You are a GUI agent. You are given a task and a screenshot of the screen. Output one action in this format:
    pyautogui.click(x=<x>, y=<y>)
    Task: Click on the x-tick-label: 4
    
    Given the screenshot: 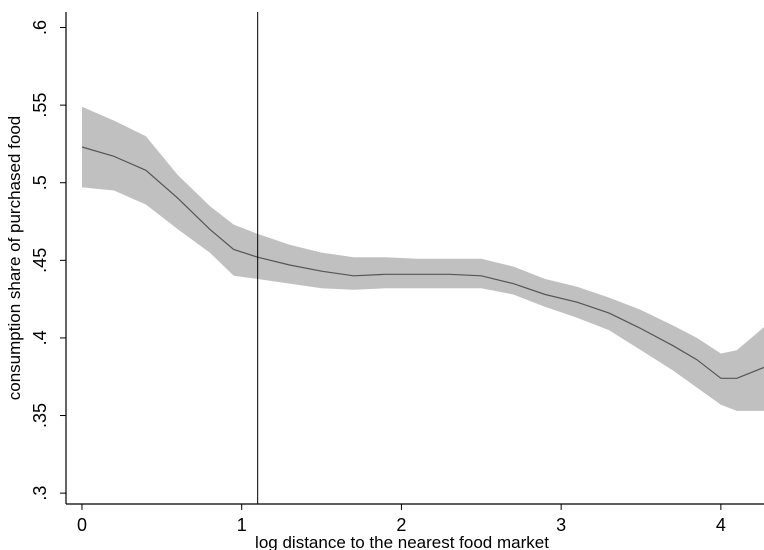 What is the action you would take?
    pyautogui.click(x=721, y=525)
    